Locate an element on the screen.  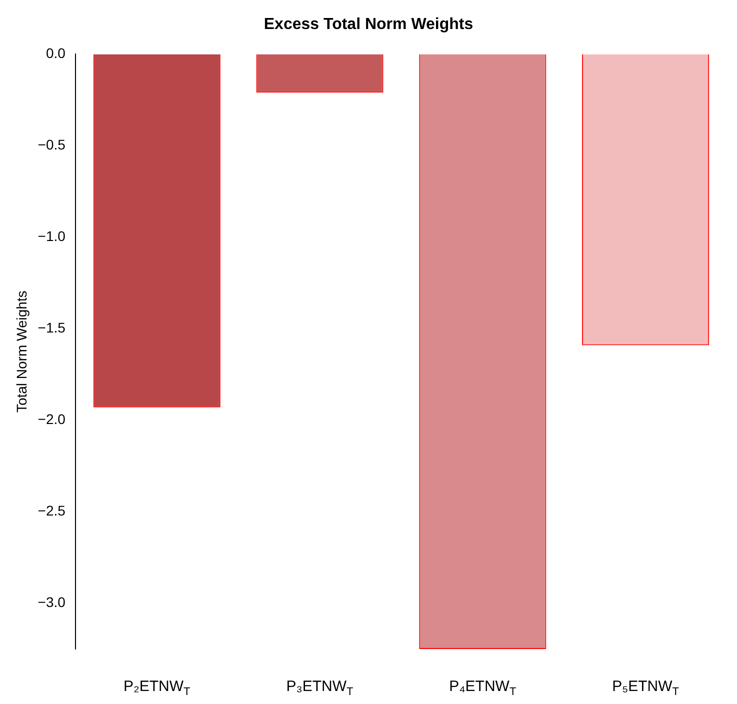
y-tick-label: −2.5 is located at coordinates (52, 510).